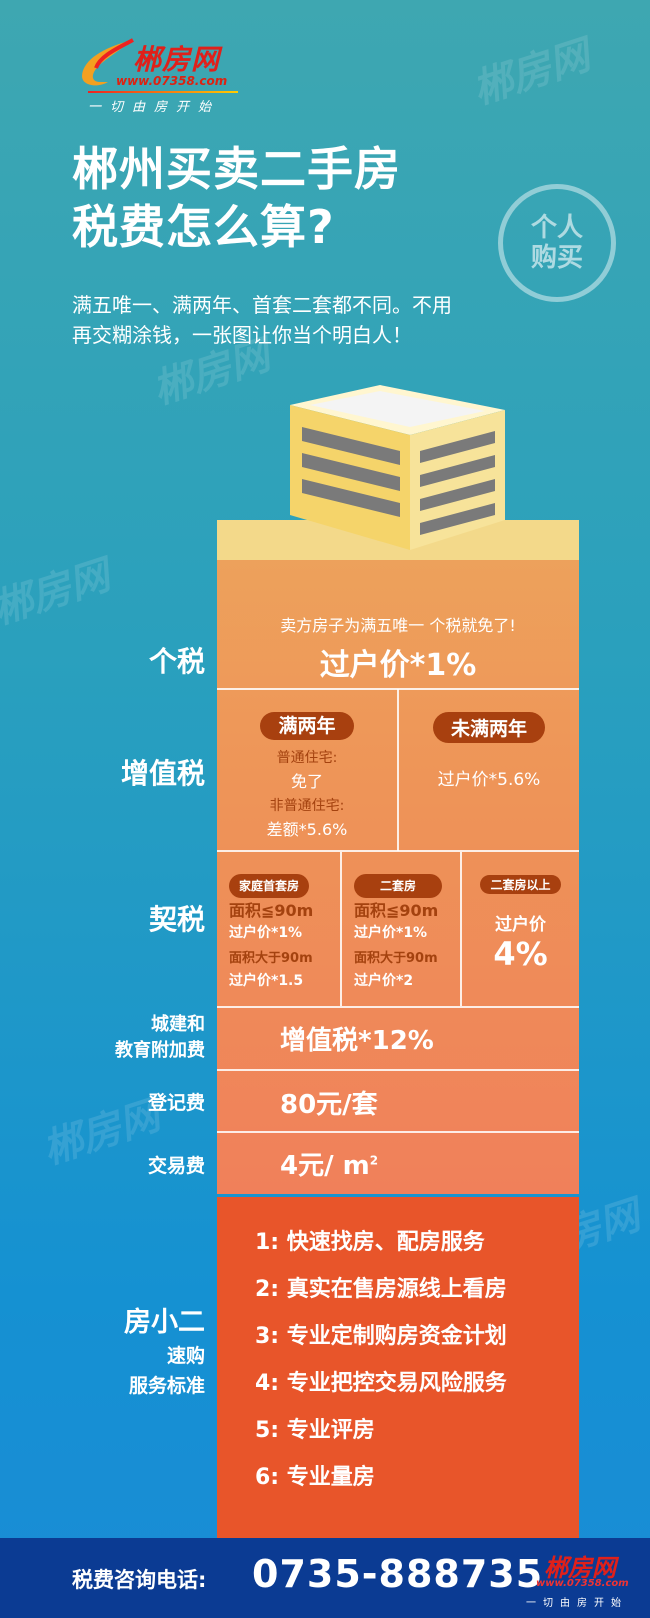 The width and height of the screenshot is (650, 1618). Describe the element at coordinates (520, 925) in the screenshot. I see `rate-label: 过户价` at that location.